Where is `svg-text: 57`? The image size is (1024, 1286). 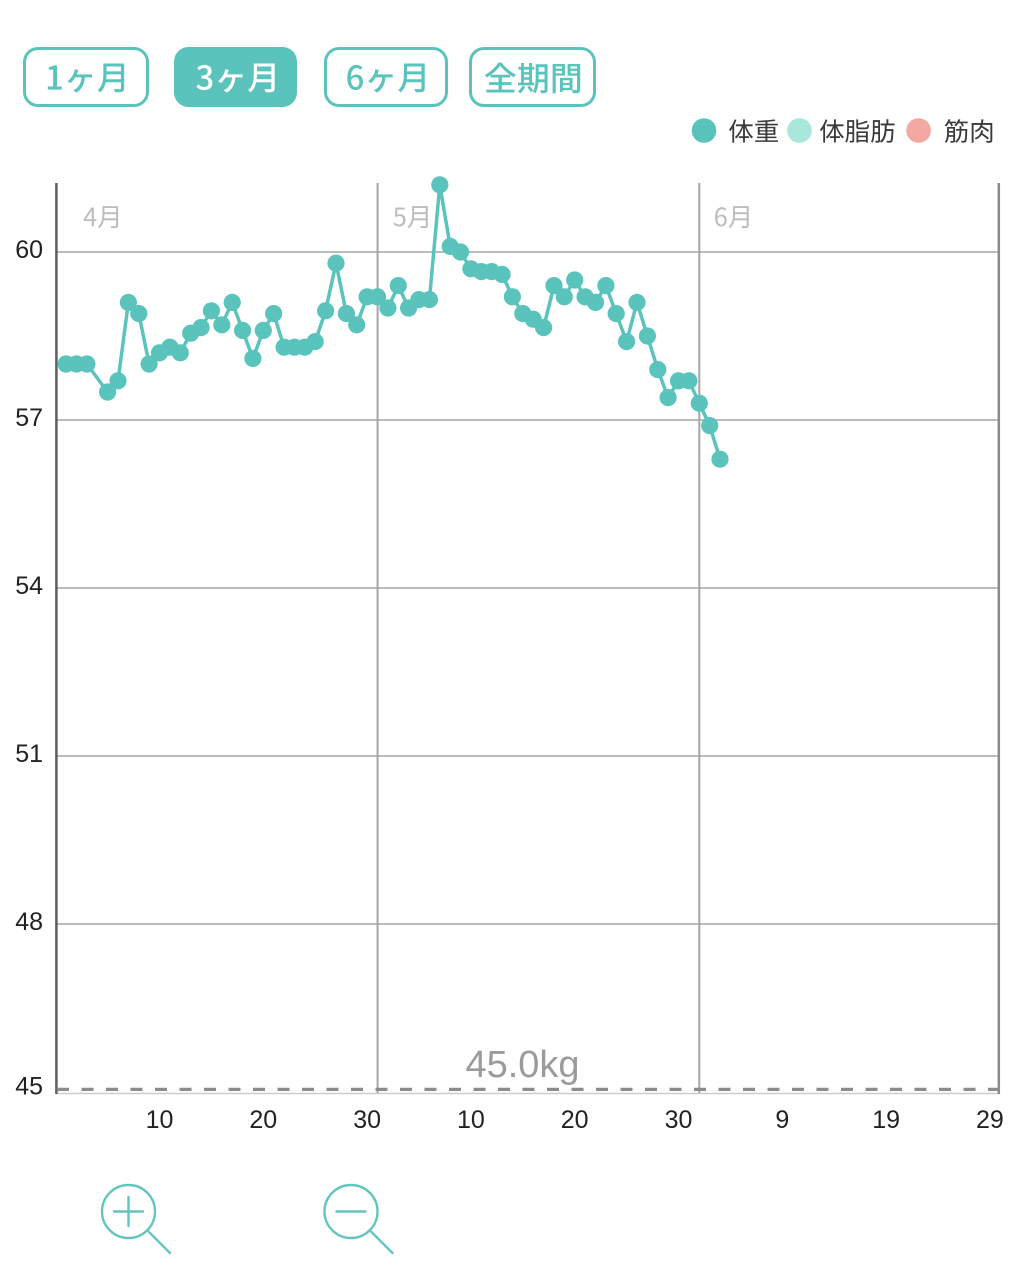
svg-text: 57 is located at coordinates (29, 418).